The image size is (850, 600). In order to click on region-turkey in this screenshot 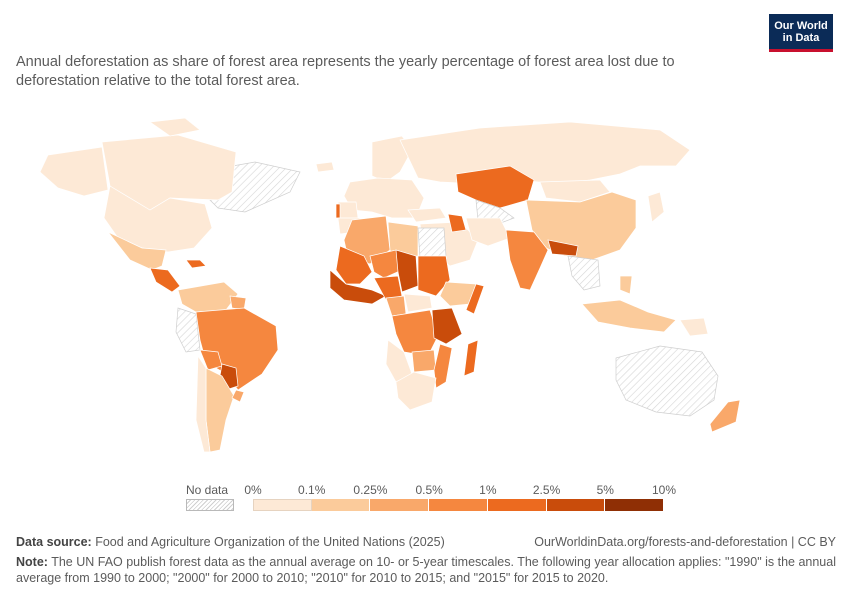, I will do `click(427, 215)`.